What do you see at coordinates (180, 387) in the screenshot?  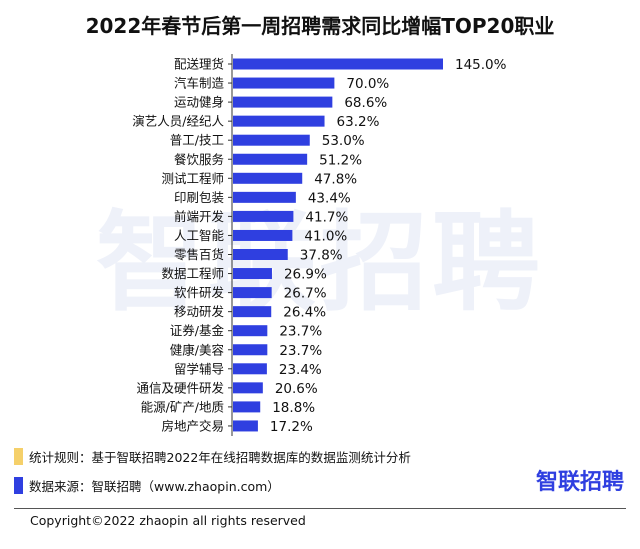 I see `category-label: 通信及硬件研发` at bounding box center [180, 387].